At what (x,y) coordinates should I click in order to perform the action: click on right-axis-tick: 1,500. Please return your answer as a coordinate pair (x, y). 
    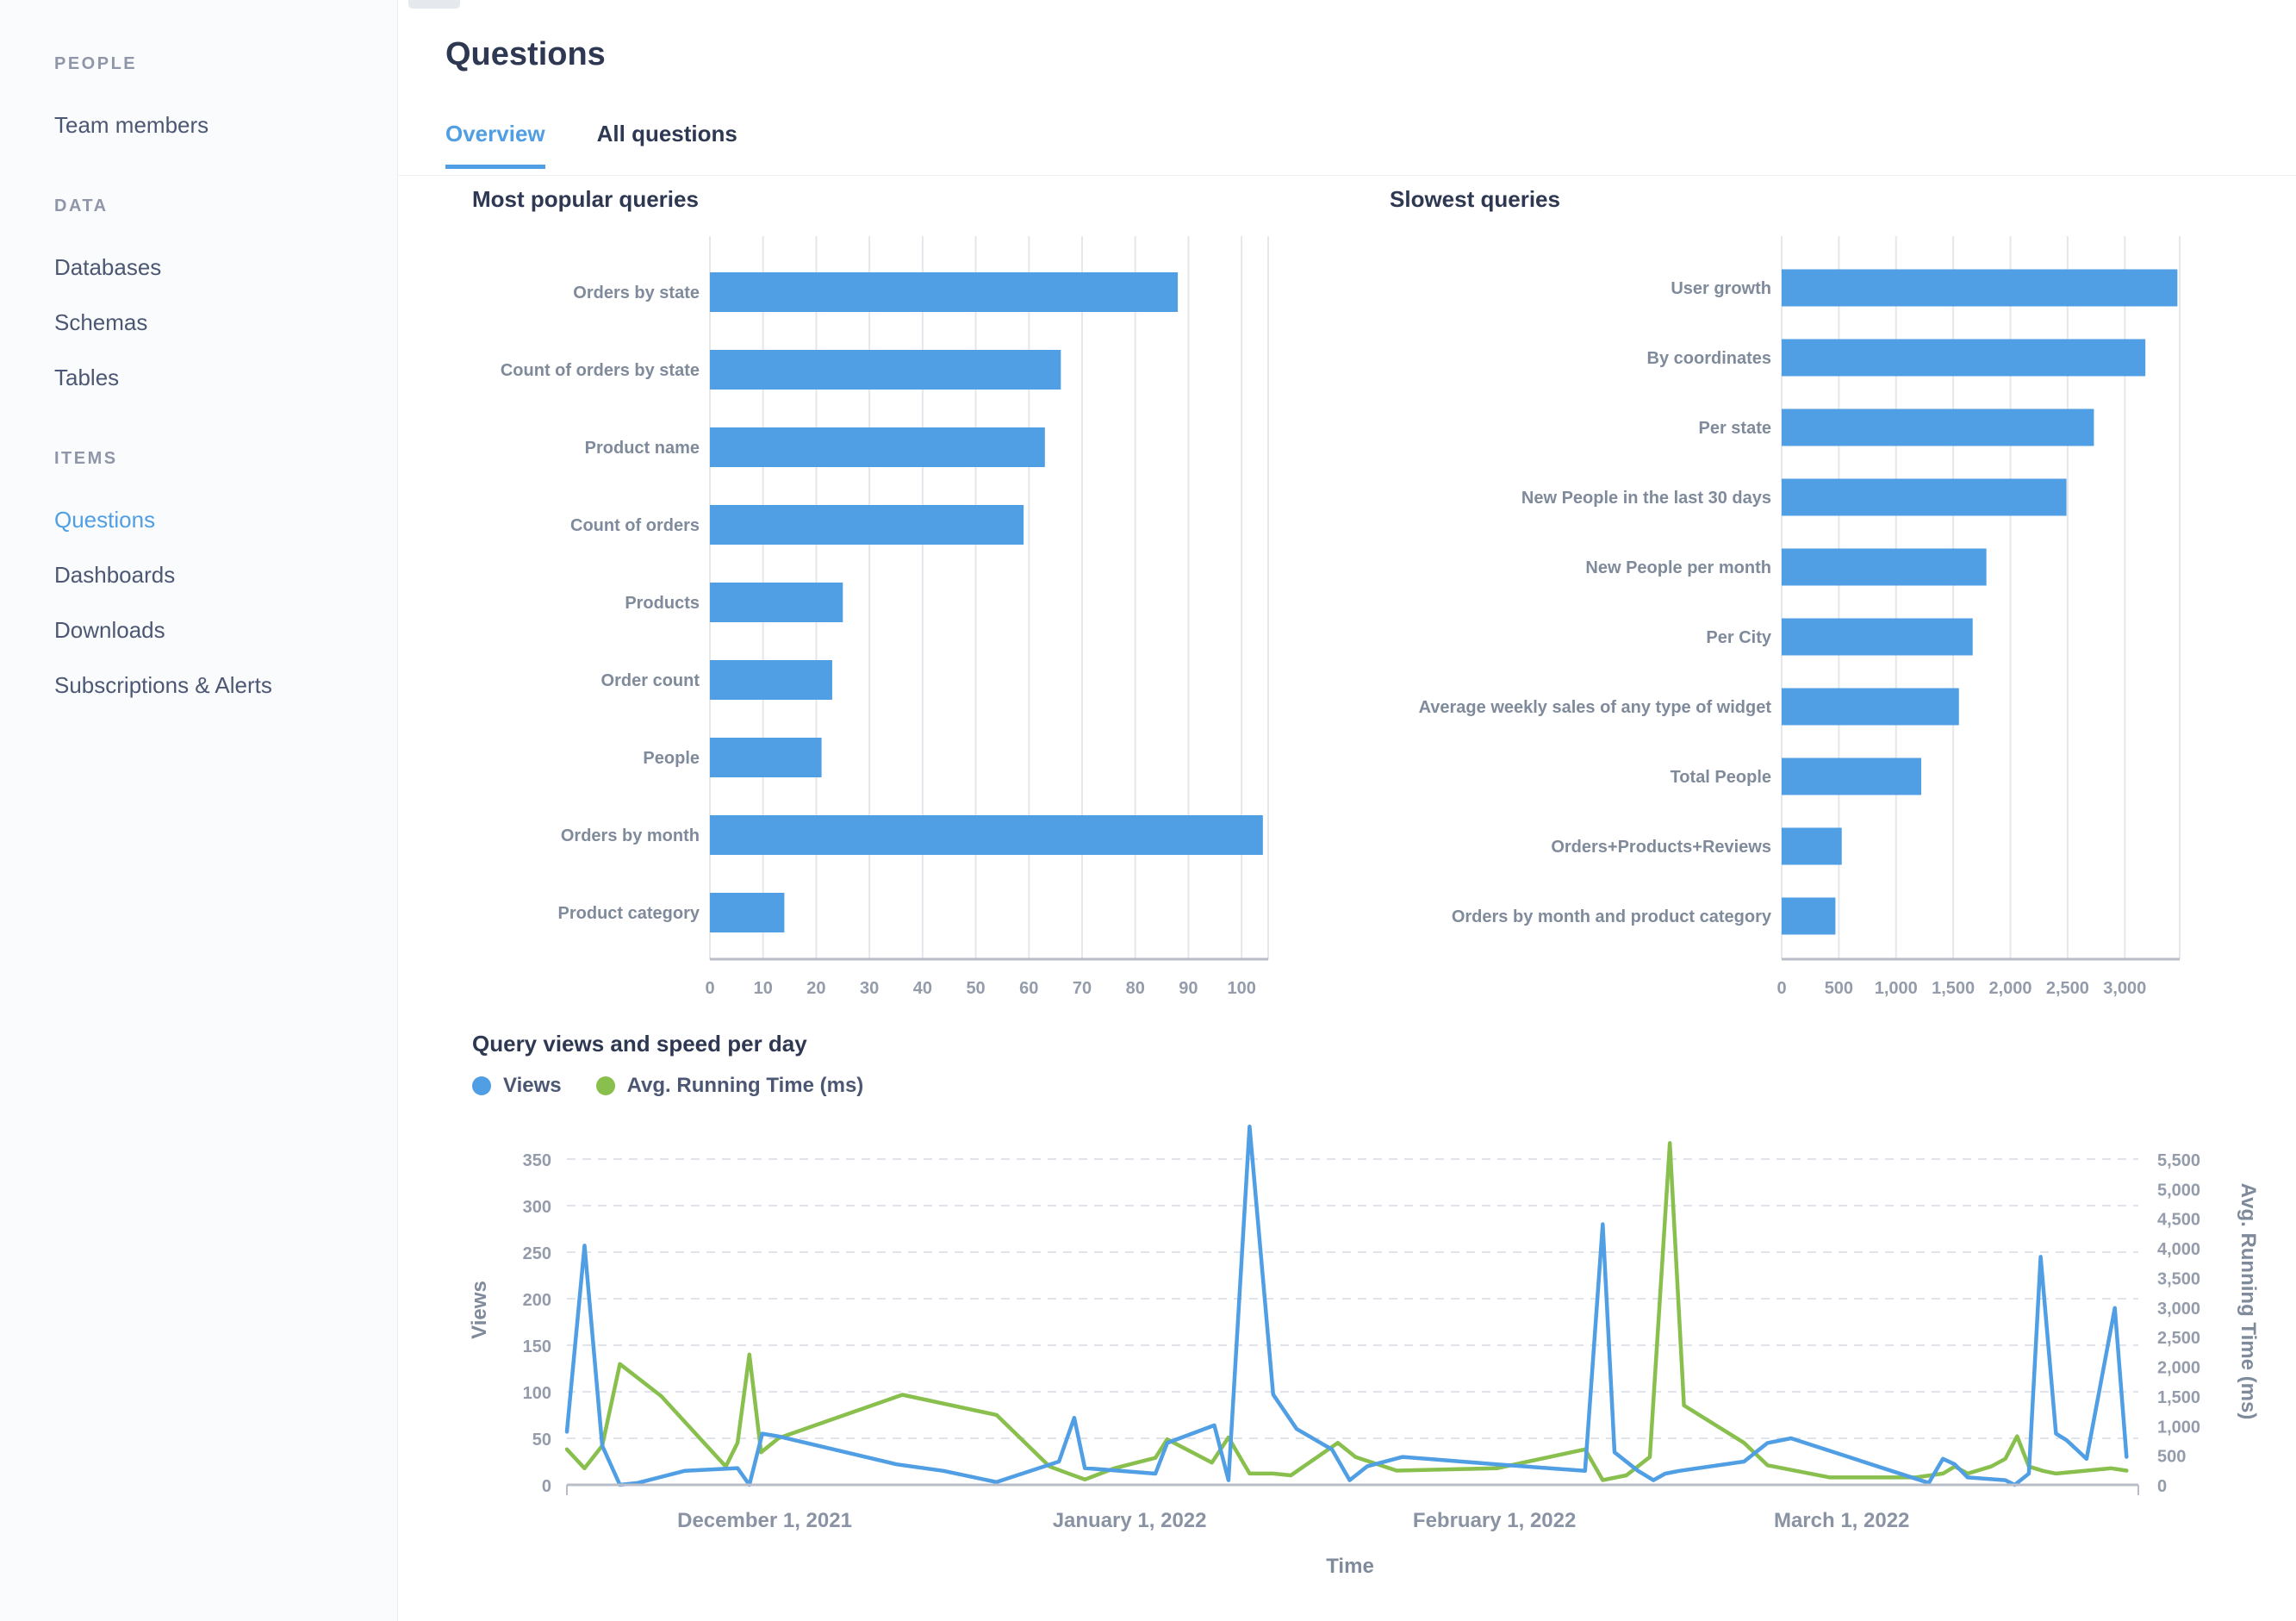
    Looking at the image, I should click on (2179, 1397).